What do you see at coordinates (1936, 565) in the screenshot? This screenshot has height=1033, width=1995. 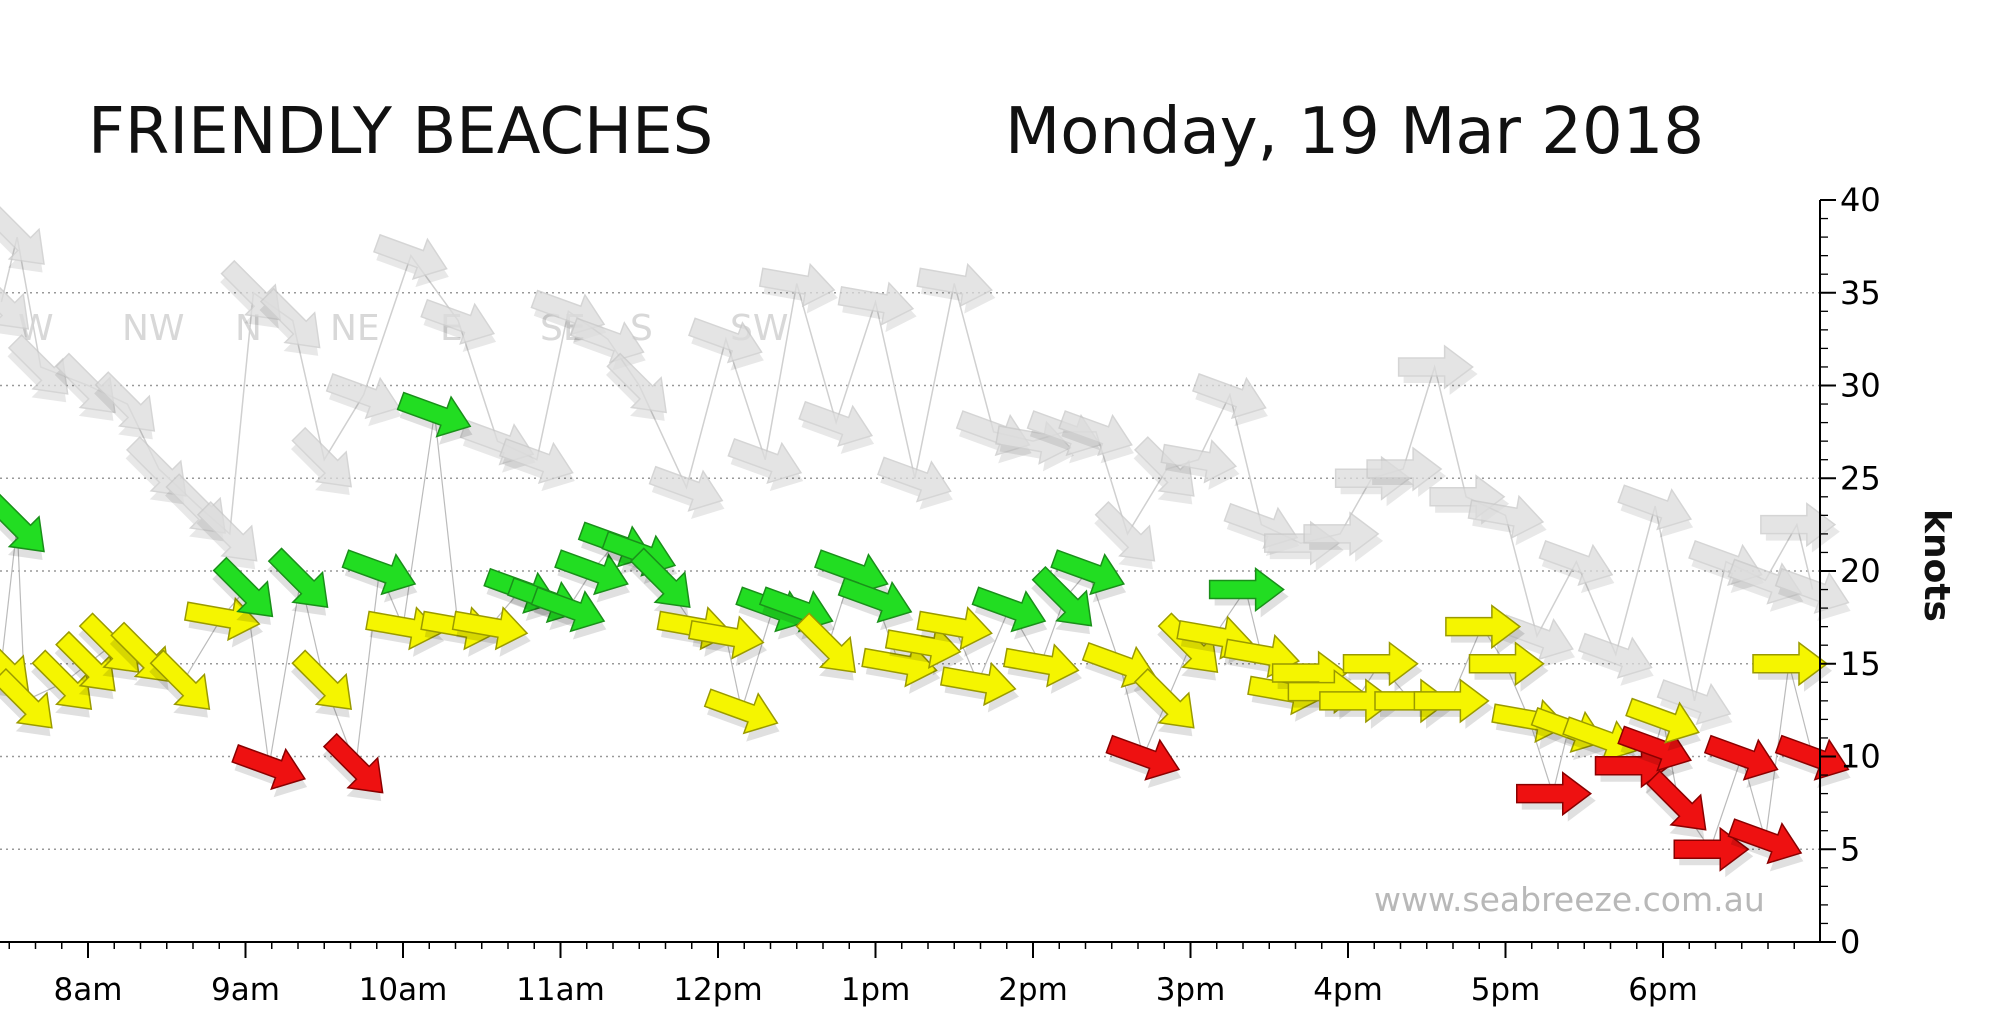 I see `y-axis-label: knots` at bounding box center [1936, 565].